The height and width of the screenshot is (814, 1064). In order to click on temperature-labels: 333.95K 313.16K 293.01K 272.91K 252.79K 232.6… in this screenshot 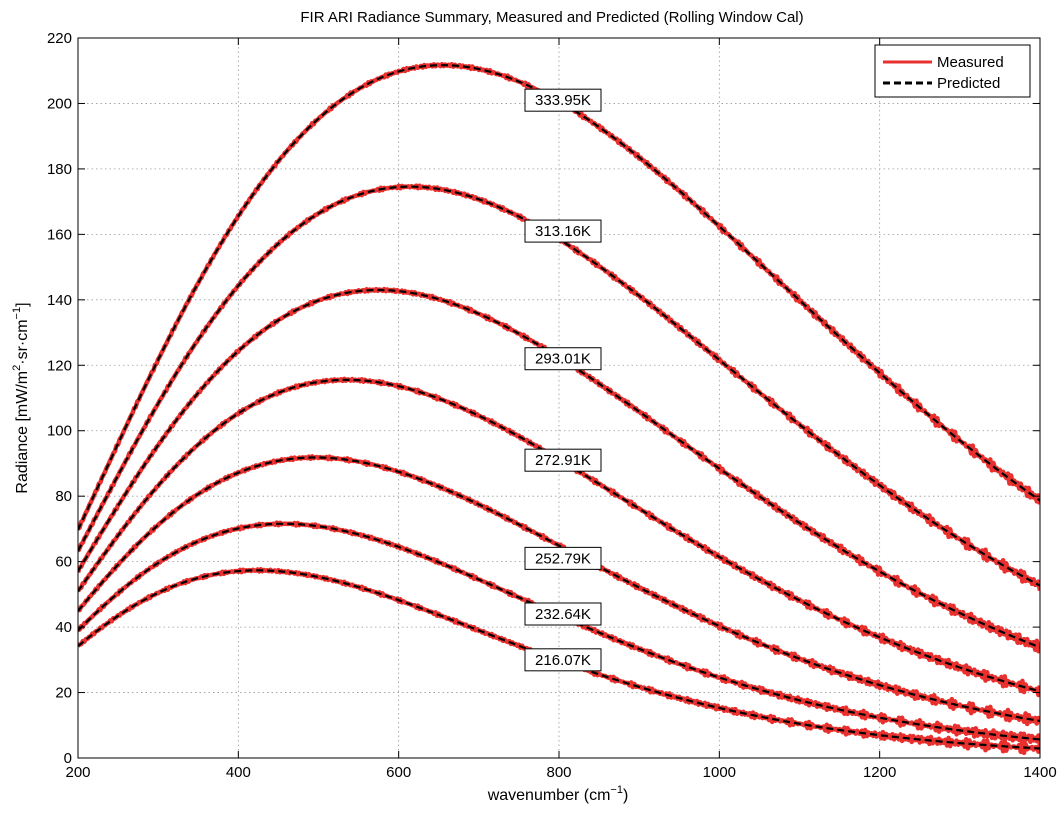, I will do `click(563, 380)`.